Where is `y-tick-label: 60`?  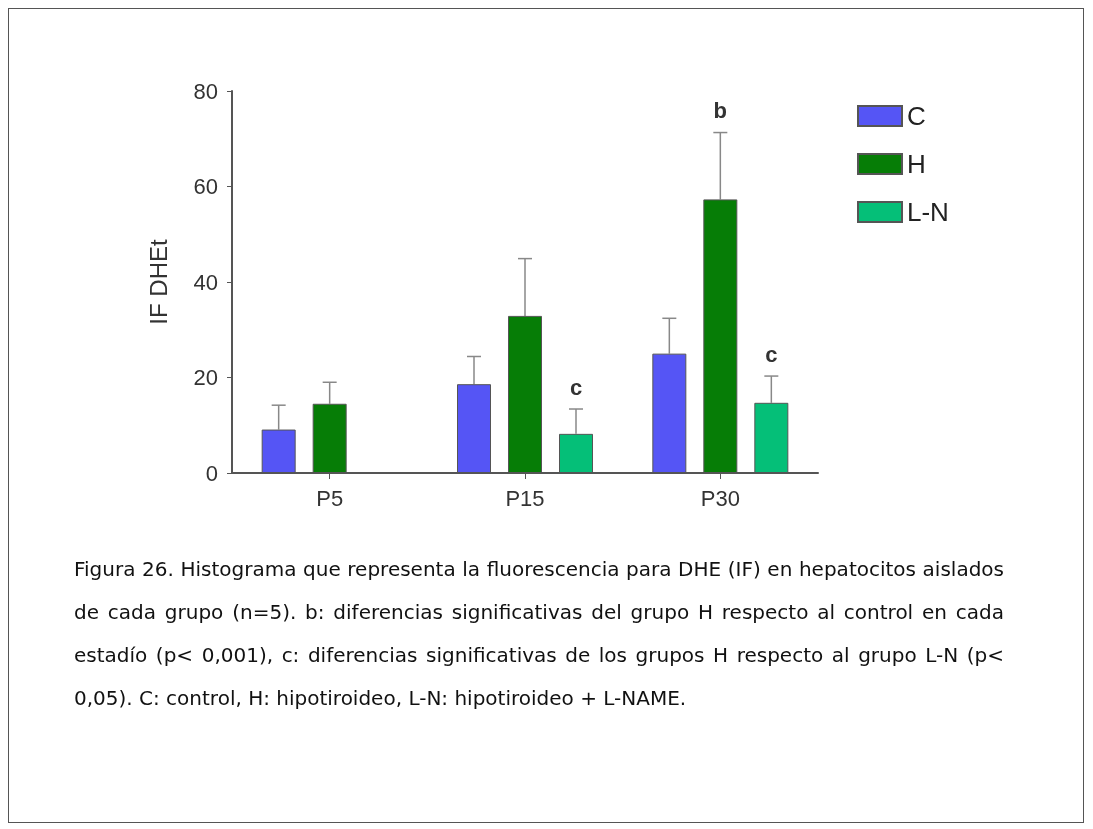 y-tick-label: 60 is located at coordinates (205, 186).